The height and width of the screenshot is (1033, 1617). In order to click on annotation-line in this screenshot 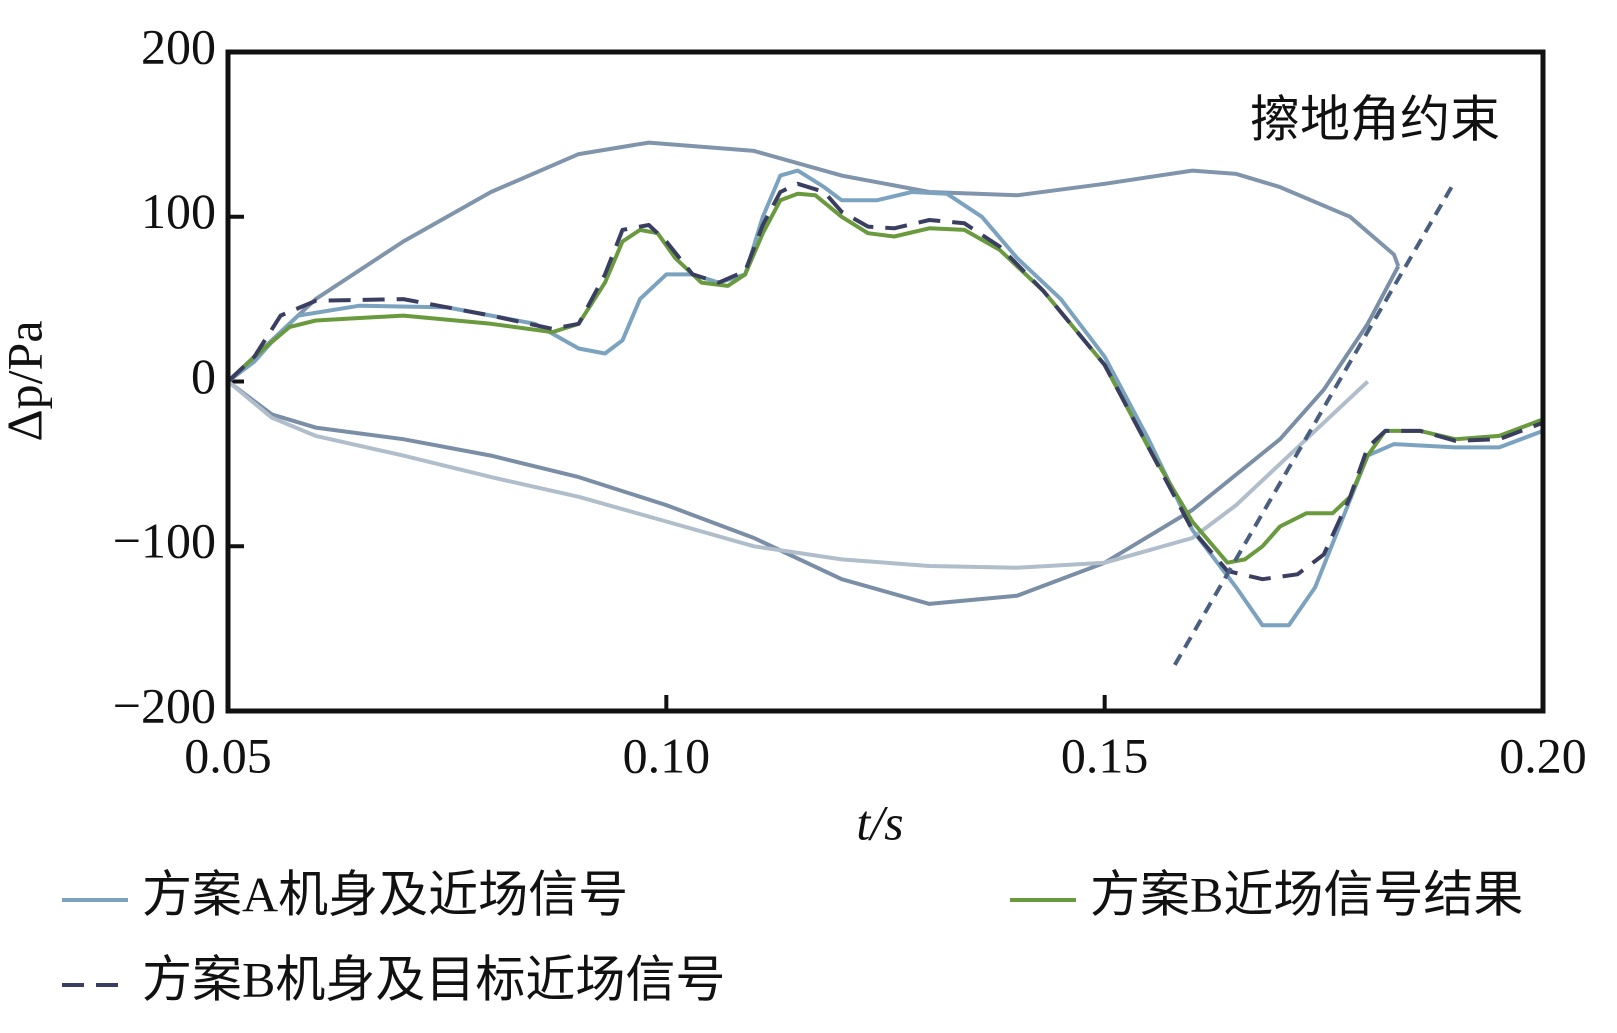, I will do `click(1315, 422)`.